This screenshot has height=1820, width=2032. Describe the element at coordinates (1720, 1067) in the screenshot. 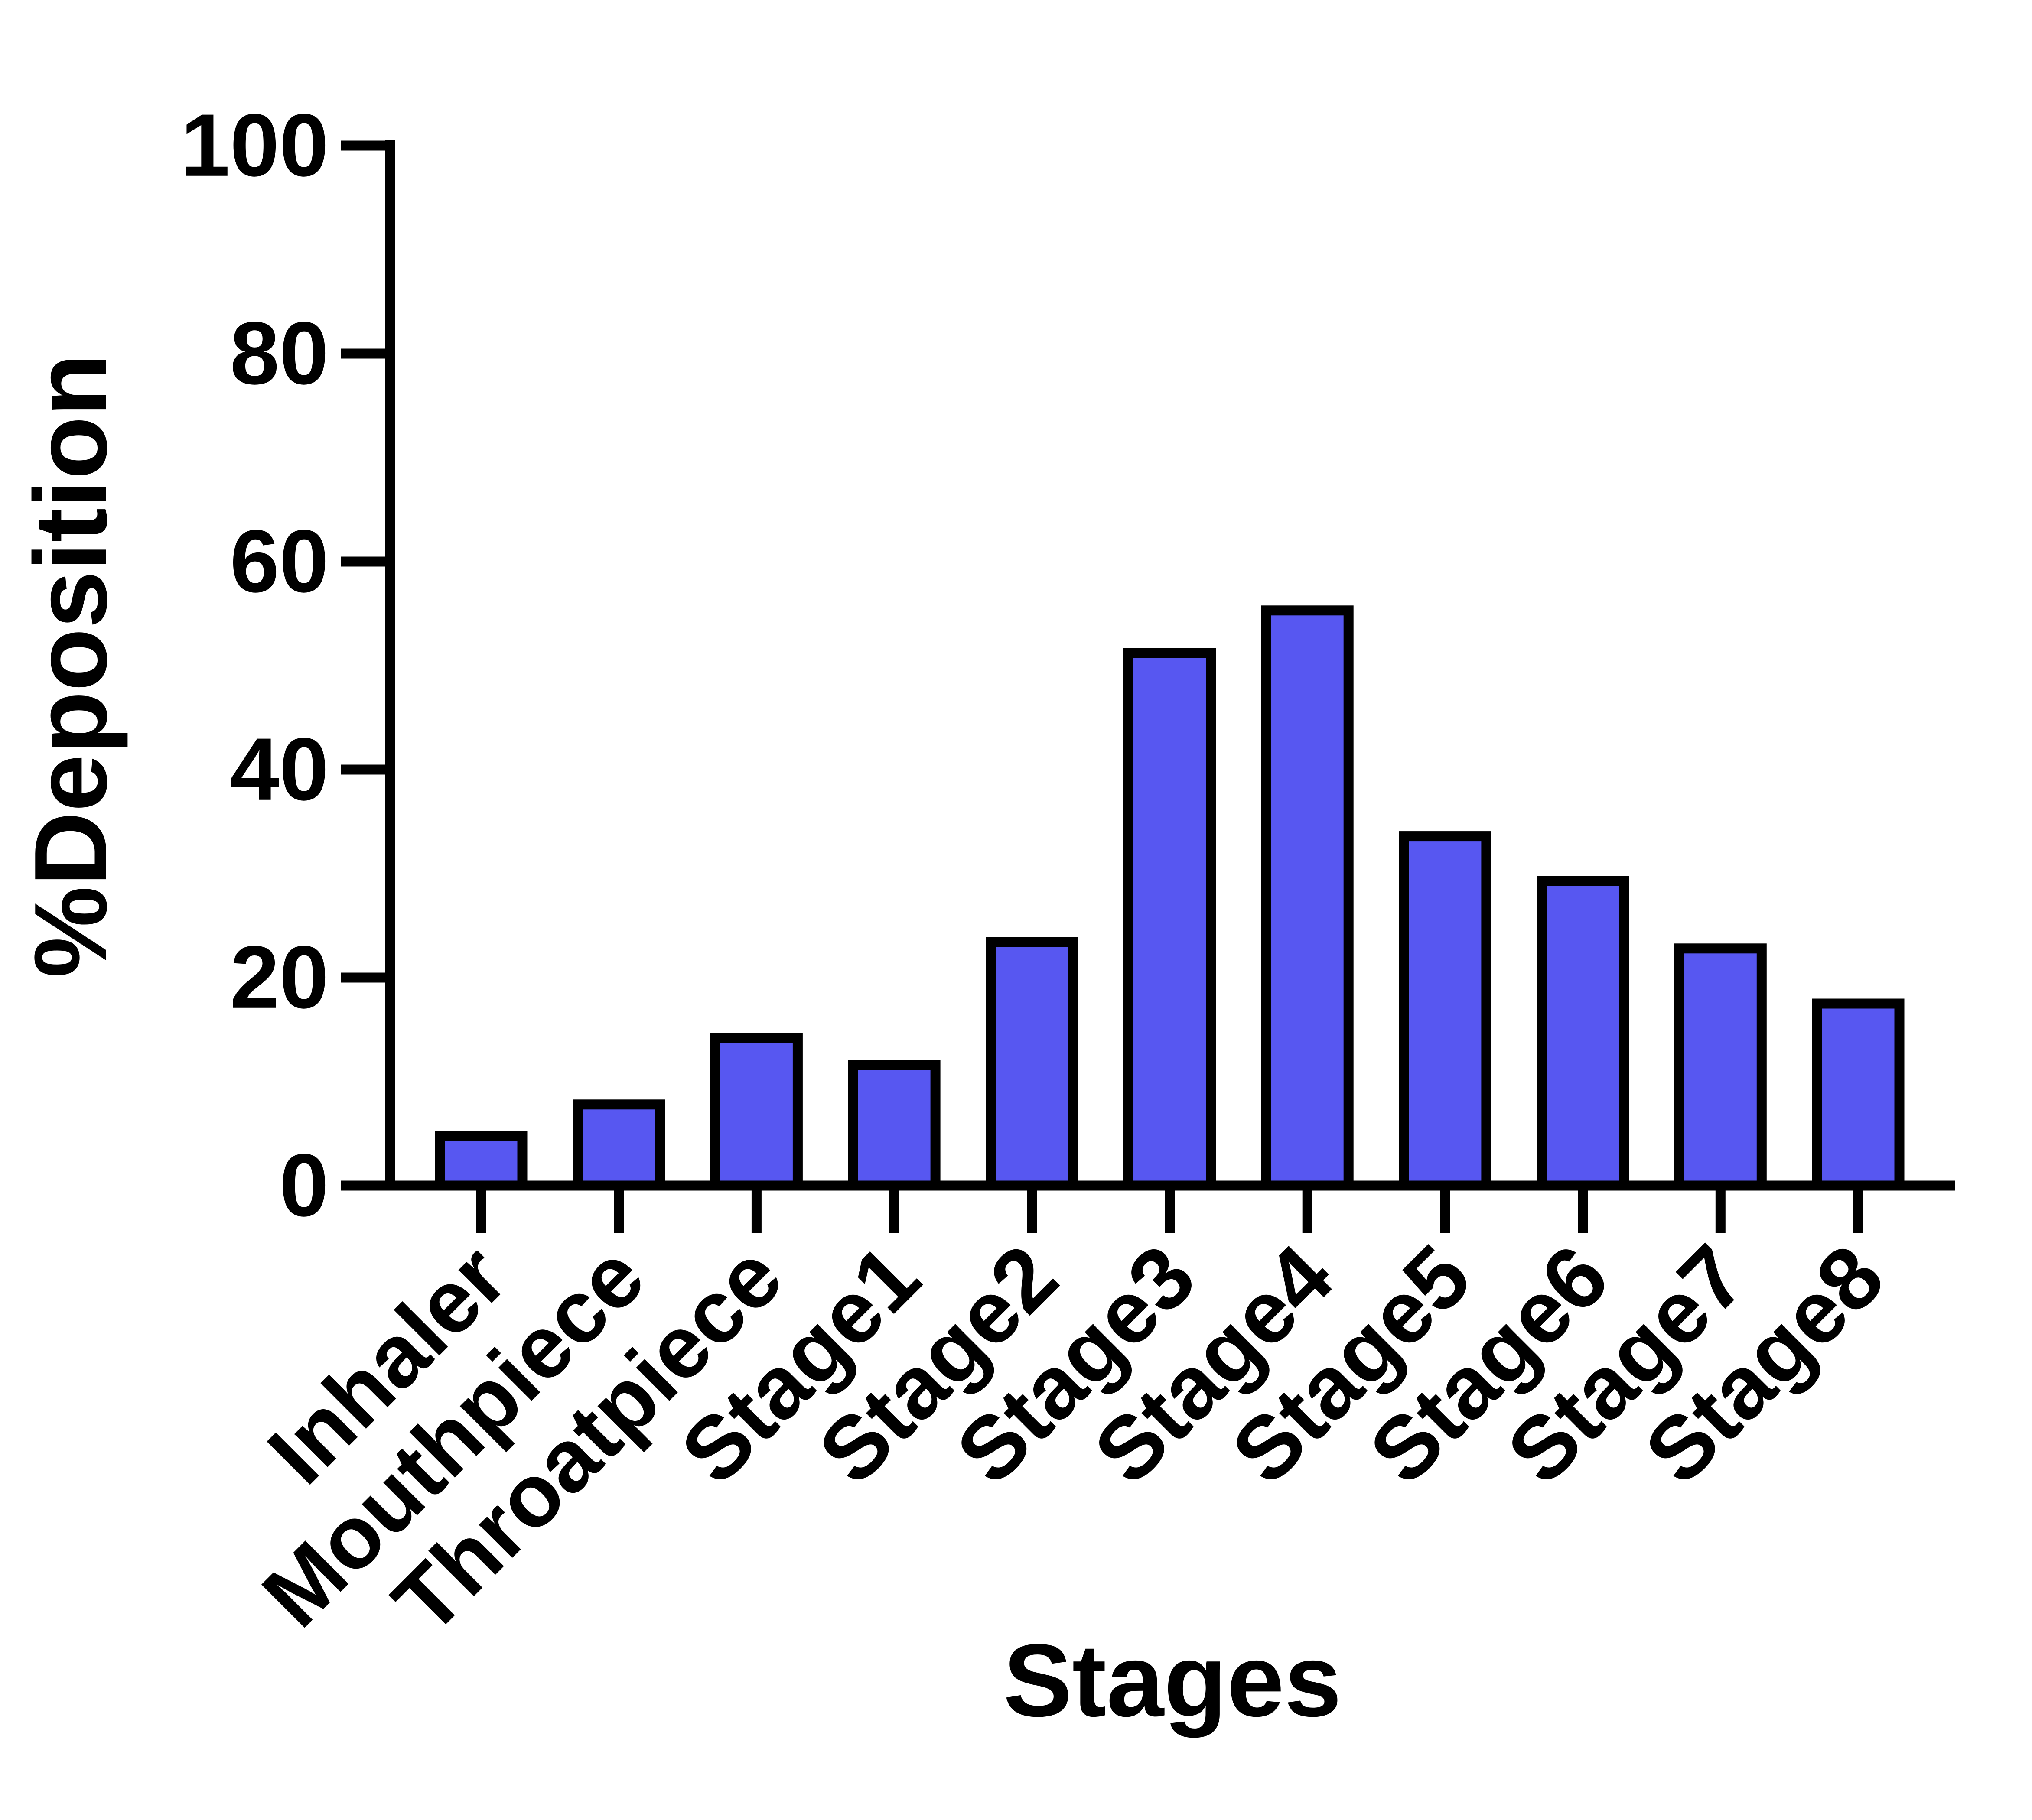

I see `bar-stage7` at that location.